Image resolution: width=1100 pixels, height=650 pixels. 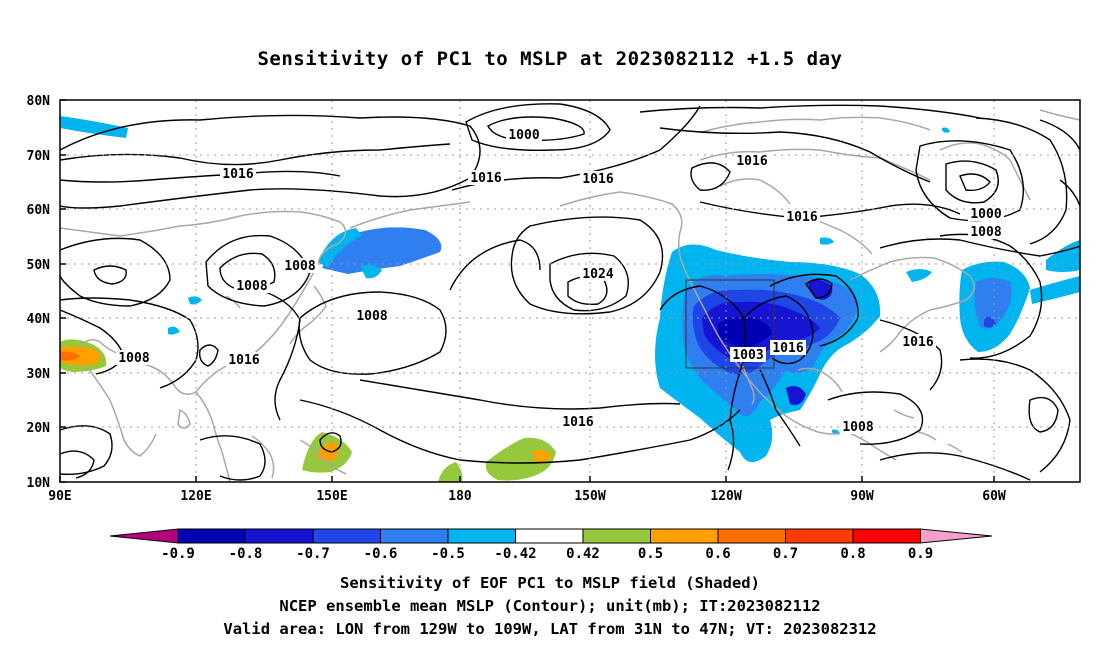 What do you see at coordinates (39, 483) in the screenshot?
I see `lat-label: 10N` at bounding box center [39, 483].